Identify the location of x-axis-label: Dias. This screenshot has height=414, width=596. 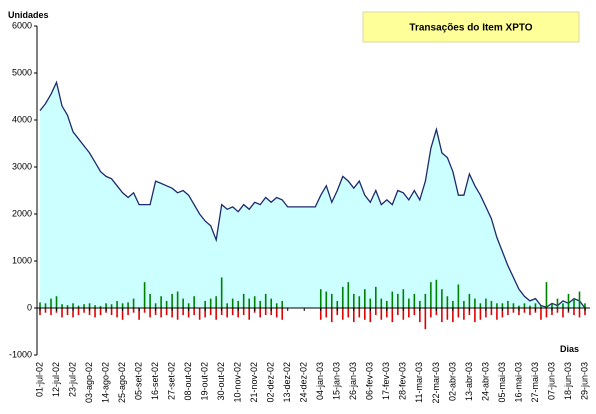
(569, 349).